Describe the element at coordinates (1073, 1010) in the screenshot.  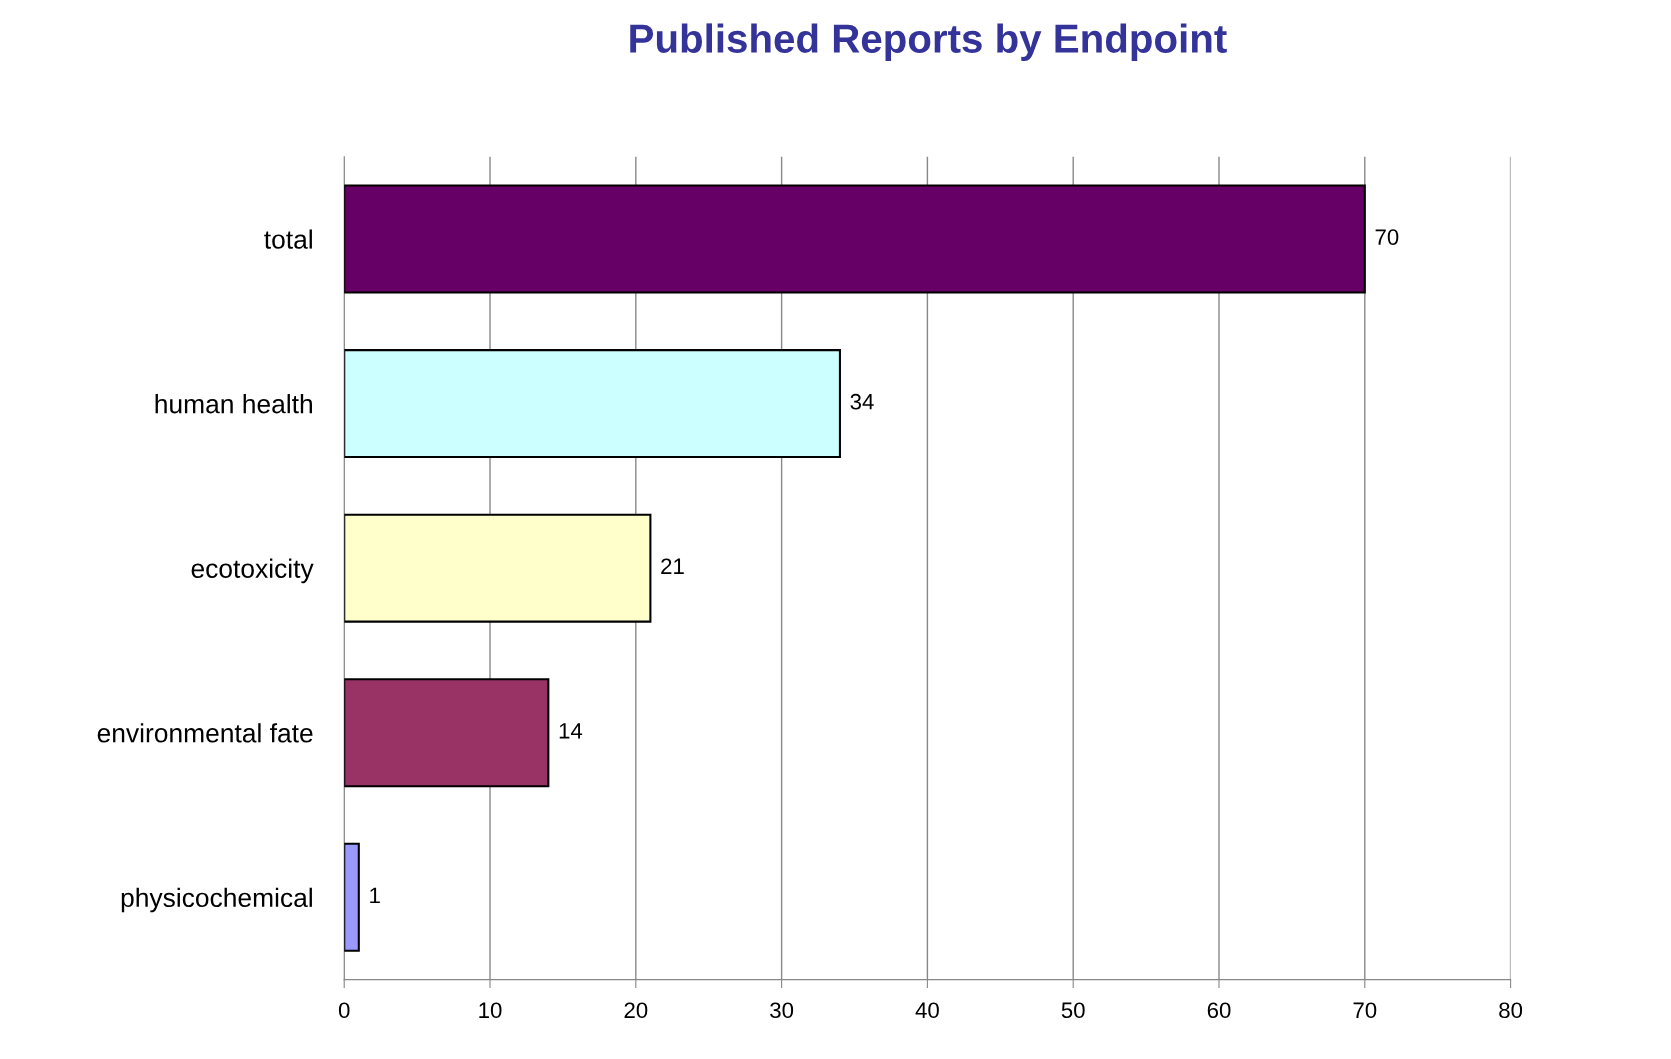
I see `x-tick-label: 50` at that location.